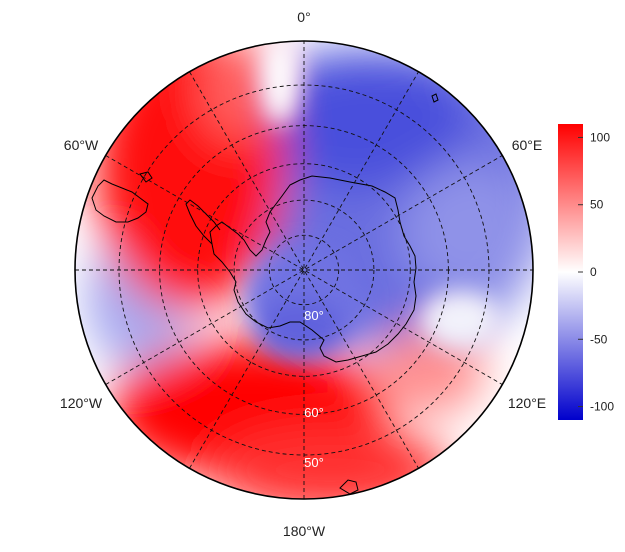  I want to click on graticule-lat-circle, so click(304, 270).